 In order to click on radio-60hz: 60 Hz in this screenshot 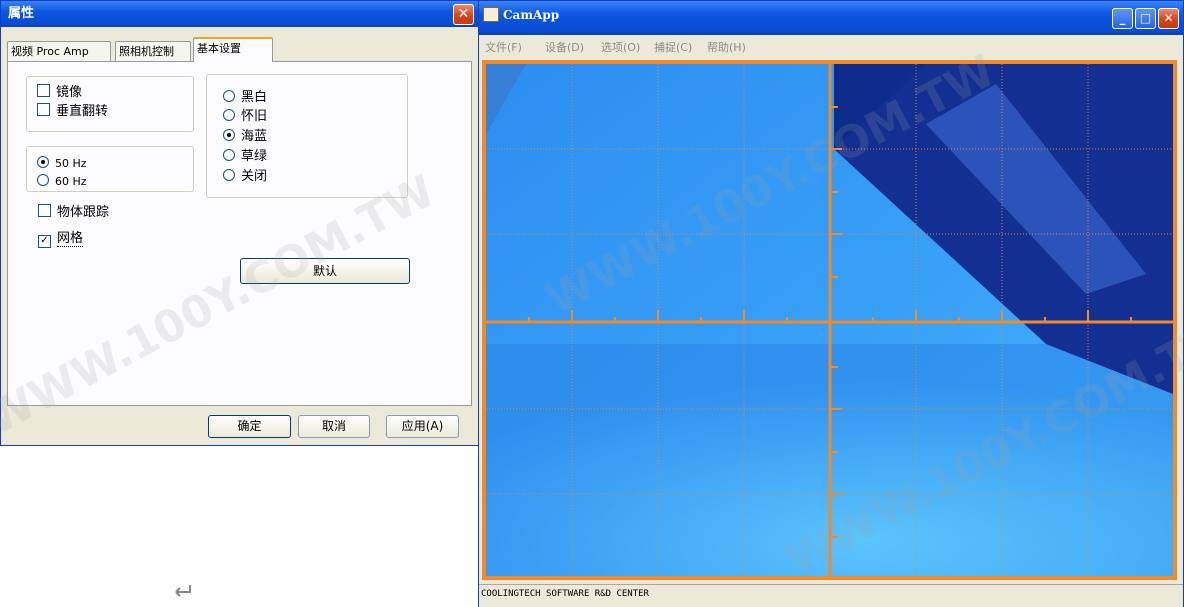, I will do `click(62, 181)`.